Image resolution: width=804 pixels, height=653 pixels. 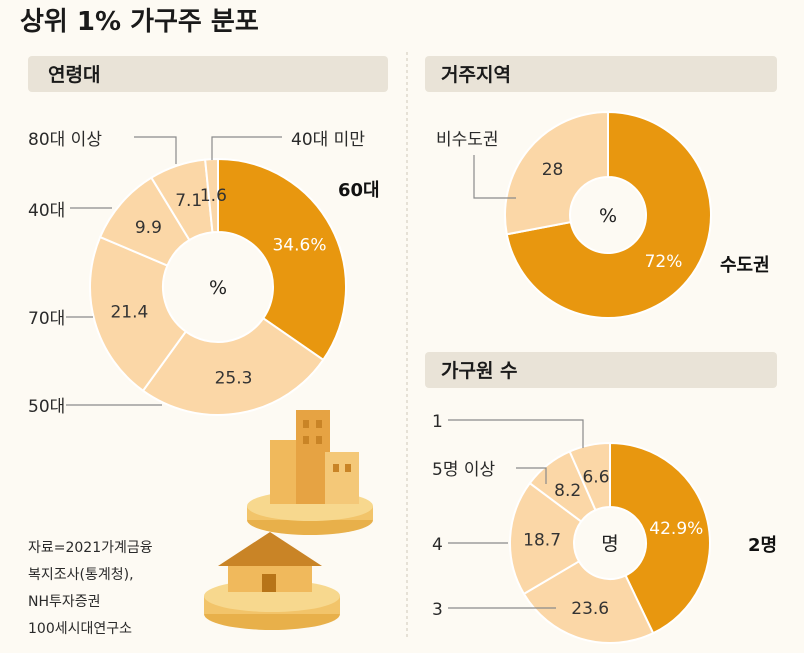 I want to click on household-category-label-4: 1, so click(x=437, y=422).